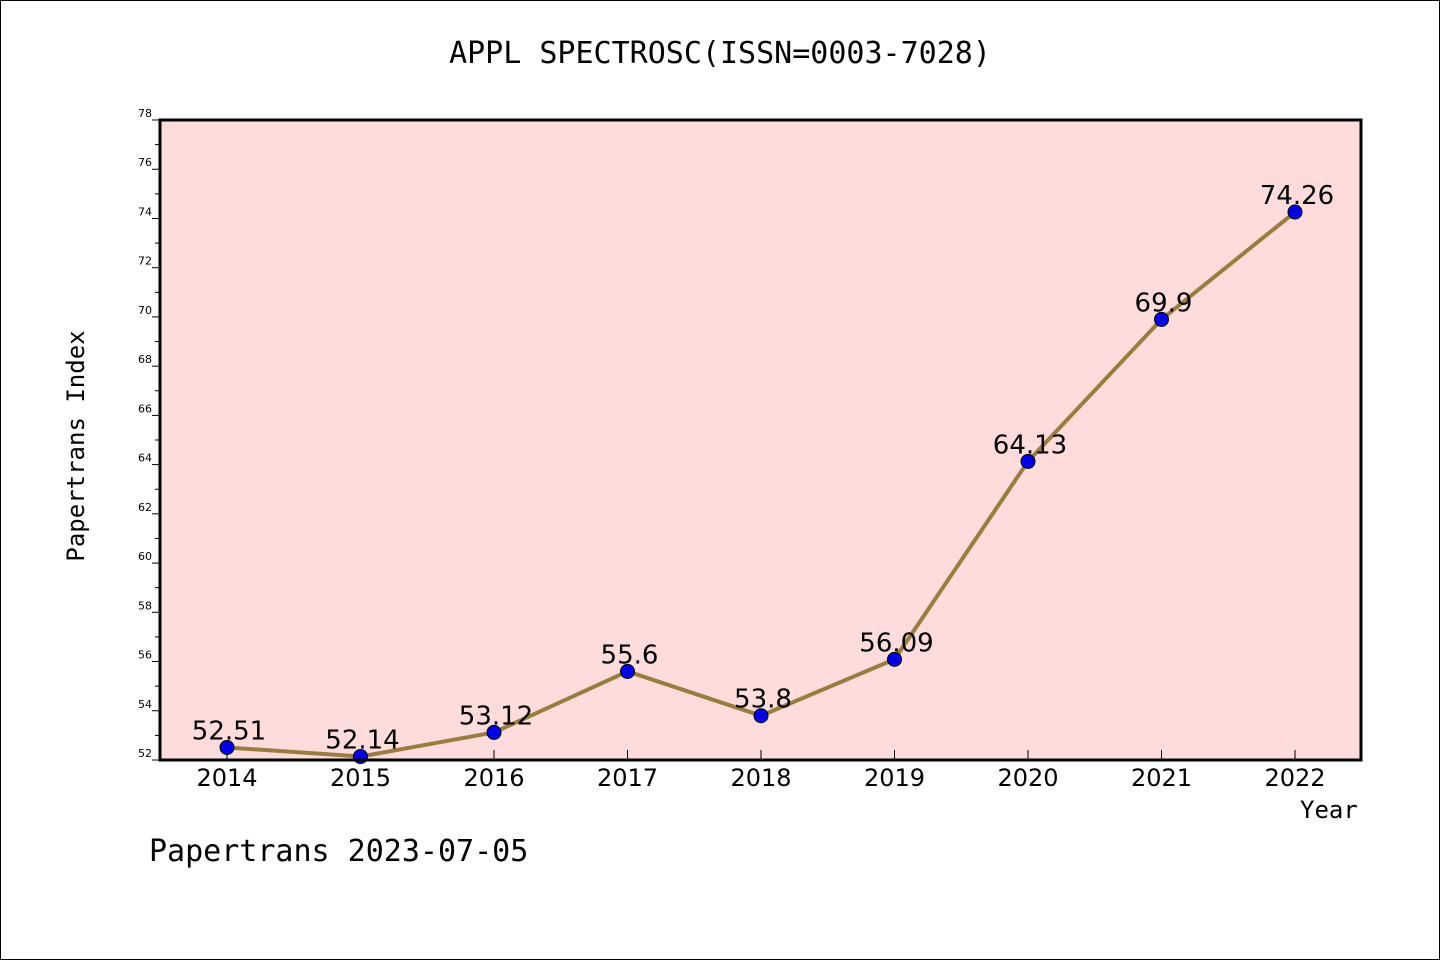 Image resolution: width=1440 pixels, height=960 pixels. I want to click on x-axis-label: Year, so click(1329, 810).